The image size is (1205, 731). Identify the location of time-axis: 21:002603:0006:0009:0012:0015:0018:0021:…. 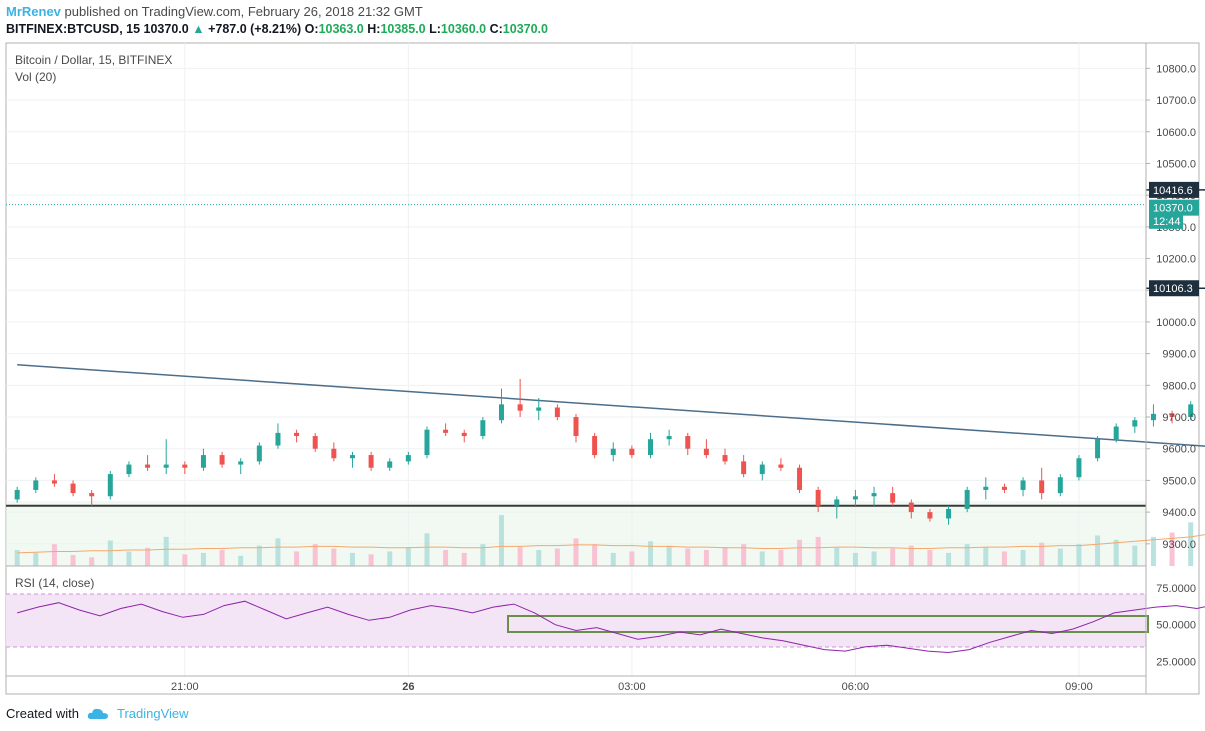
(632, 687).